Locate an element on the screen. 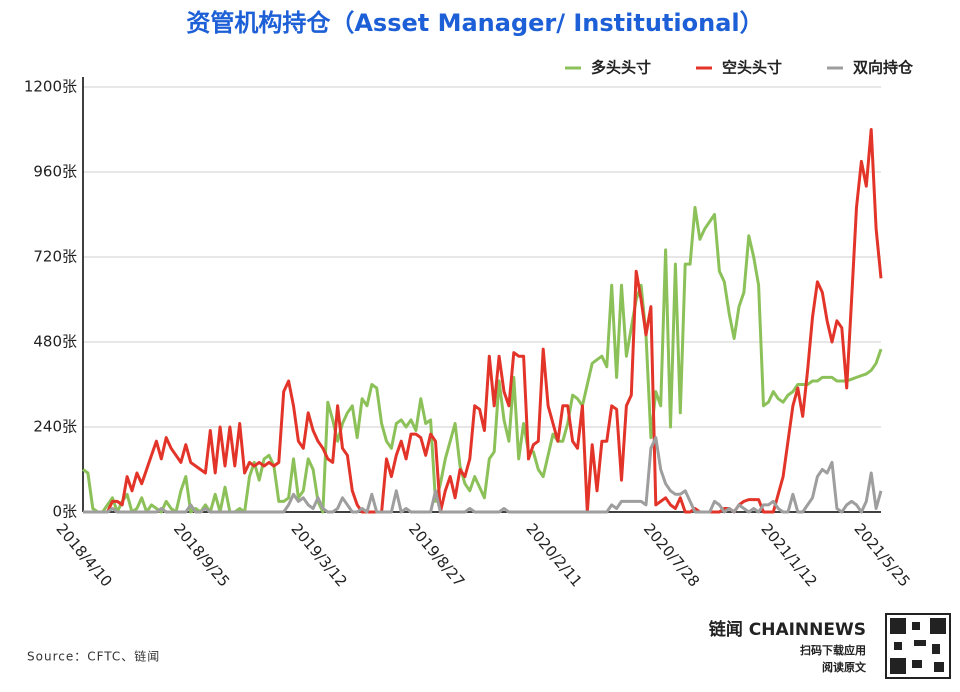 The height and width of the screenshot is (692, 960). x-tick-label: 2018/9/25 is located at coordinates (201, 555).